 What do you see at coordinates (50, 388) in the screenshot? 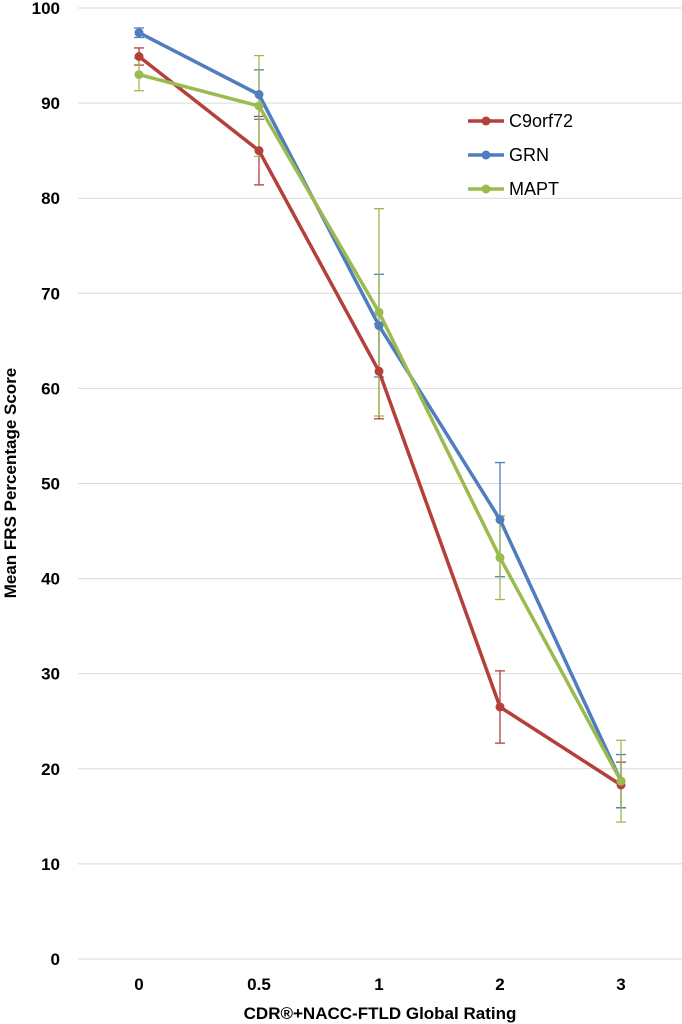
I see `y-tick-label: 60` at bounding box center [50, 388].